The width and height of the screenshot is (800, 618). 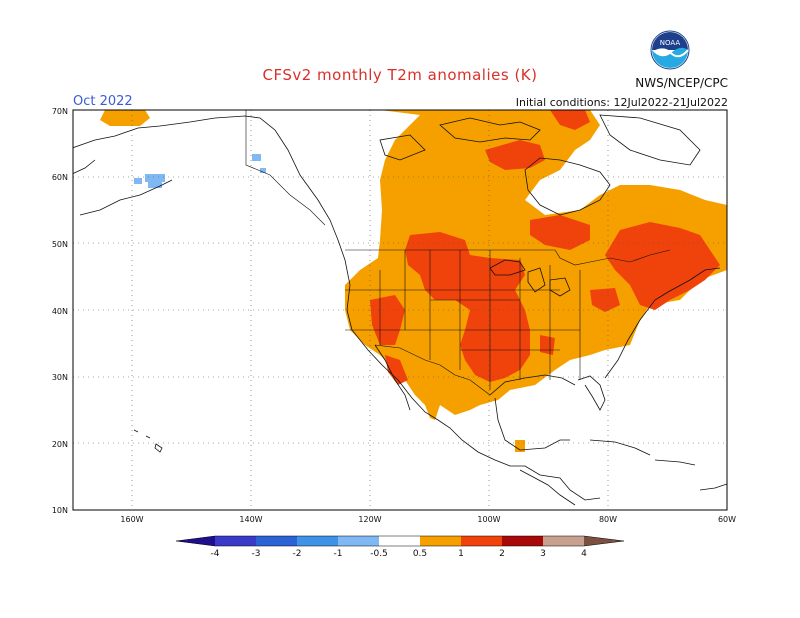 I want to click on colorbar: -4 -3 -2 -1 -0.5 0.5 1 2 3 4, so click(x=400, y=547).